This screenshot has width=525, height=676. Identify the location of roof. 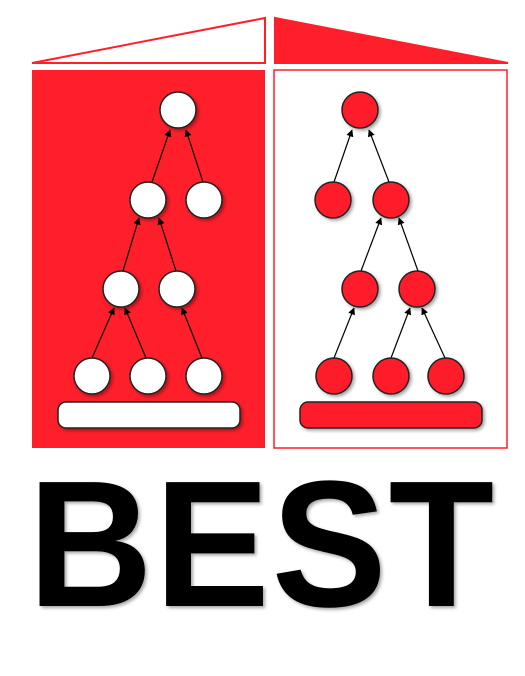
(270, 40).